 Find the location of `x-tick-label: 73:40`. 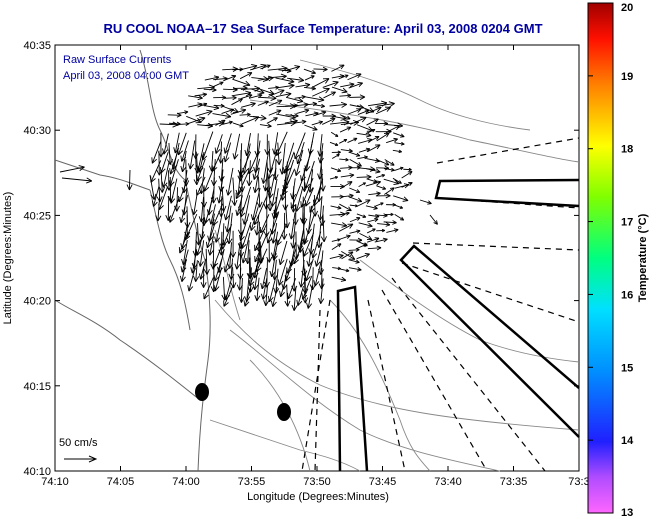

x-tick-label: 73:40 is located at coordinates (448, 482).